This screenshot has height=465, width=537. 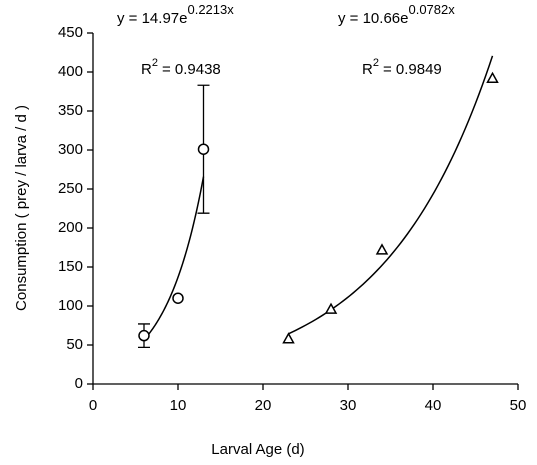 I want to click on x-tick-label: 40, so click(x=433, y=405).